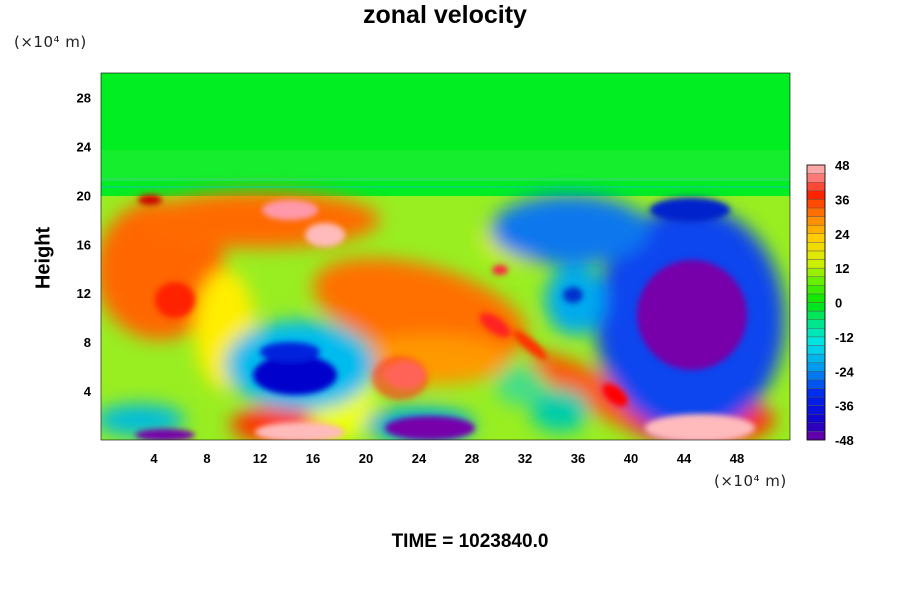 The image size is (900, 600). What do you see at coordinates (84, 195) in the screenshot?
I see `y-tick-label: 20` at bounding box center [84, 195].